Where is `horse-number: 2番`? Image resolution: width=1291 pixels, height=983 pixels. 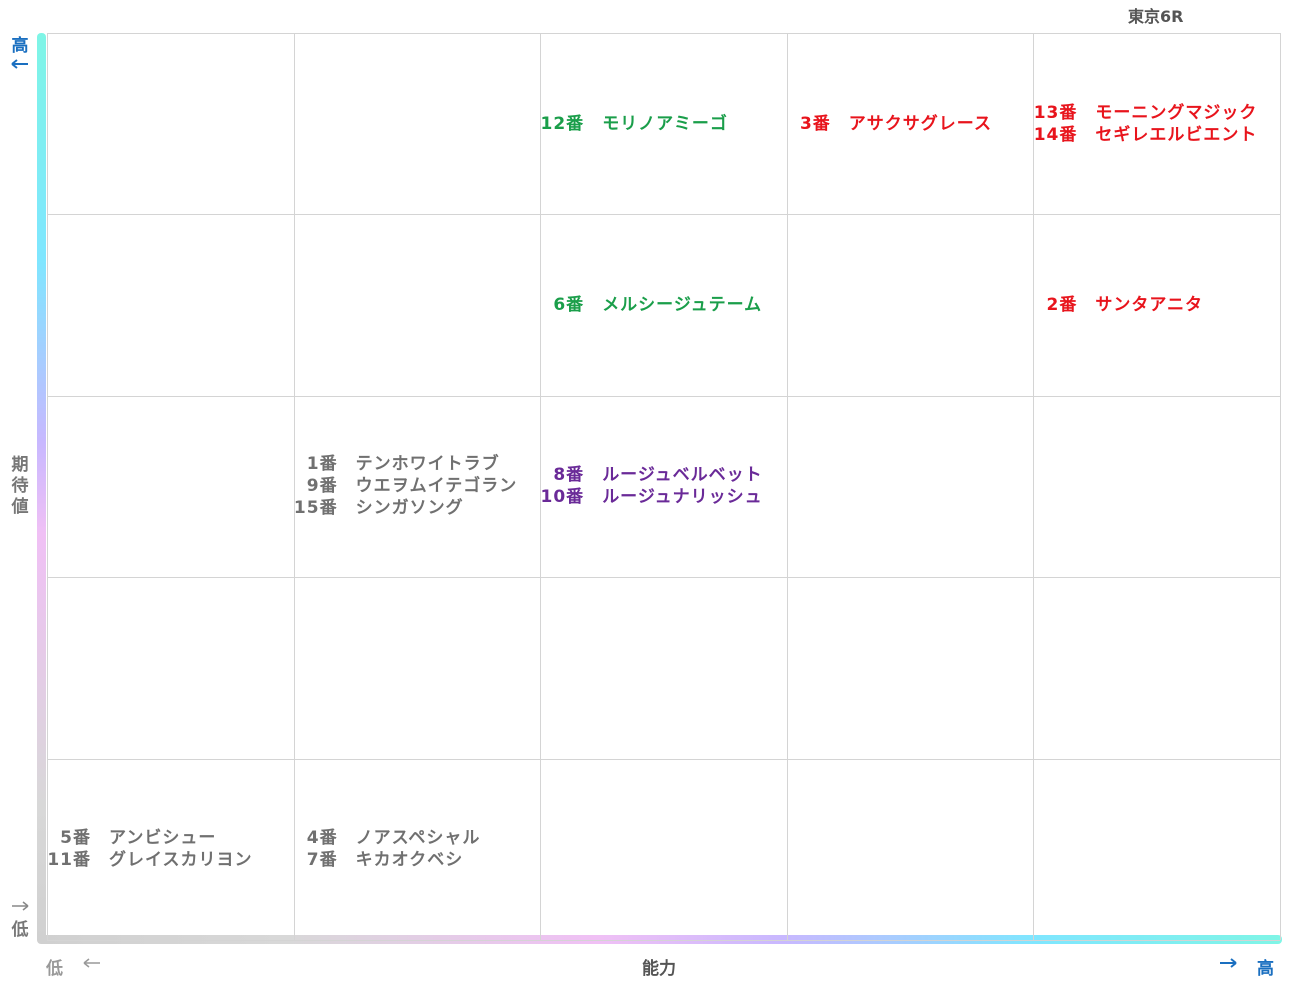 horse-number: 2番 is located at coordinates (1062, 305).